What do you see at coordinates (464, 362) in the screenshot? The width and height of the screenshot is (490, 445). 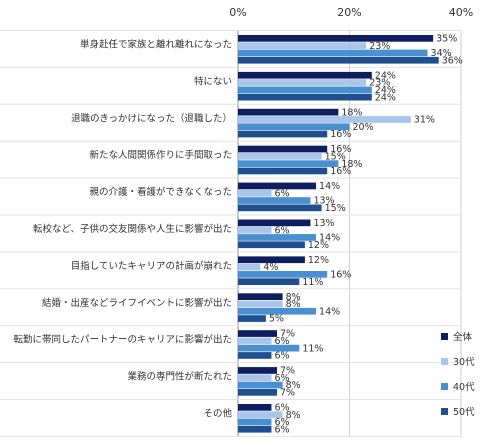 I see `legend-label: 30代` at bounding box center [464, 362].